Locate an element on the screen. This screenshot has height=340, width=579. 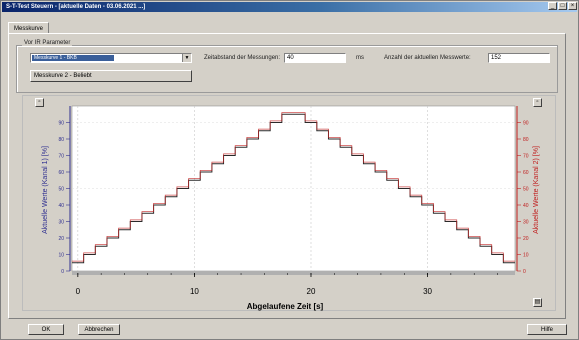
interval-input: 40 is located at coordinates (315, 58).